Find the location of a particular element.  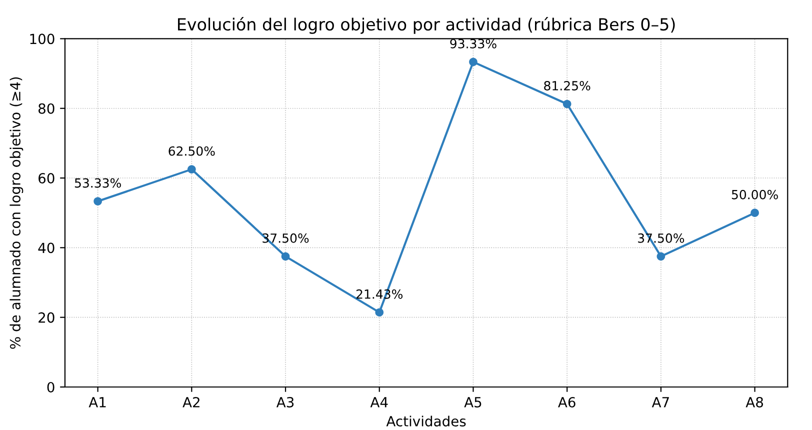

x-tick-label: A2 is located at coordinates (191, 402).